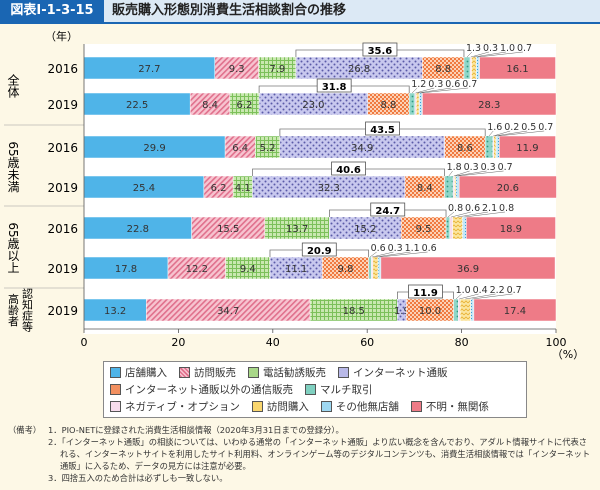 This screenshot has height=490, width=600. I want to click on figure-header: 図表Ⅰ-1-3-15 販売購入形態別消費生活相談割合の推移, so click(300, 12).